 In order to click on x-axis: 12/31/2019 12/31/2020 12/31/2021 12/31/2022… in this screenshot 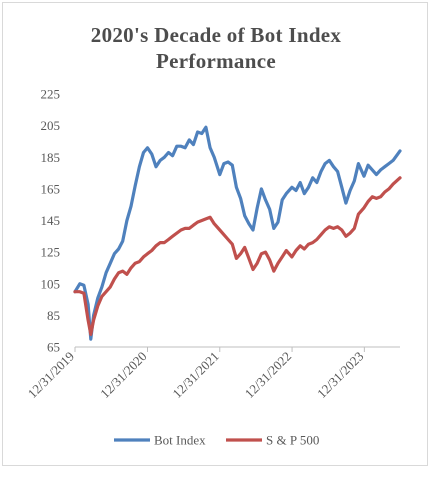, I will do `click(212, 373)`.